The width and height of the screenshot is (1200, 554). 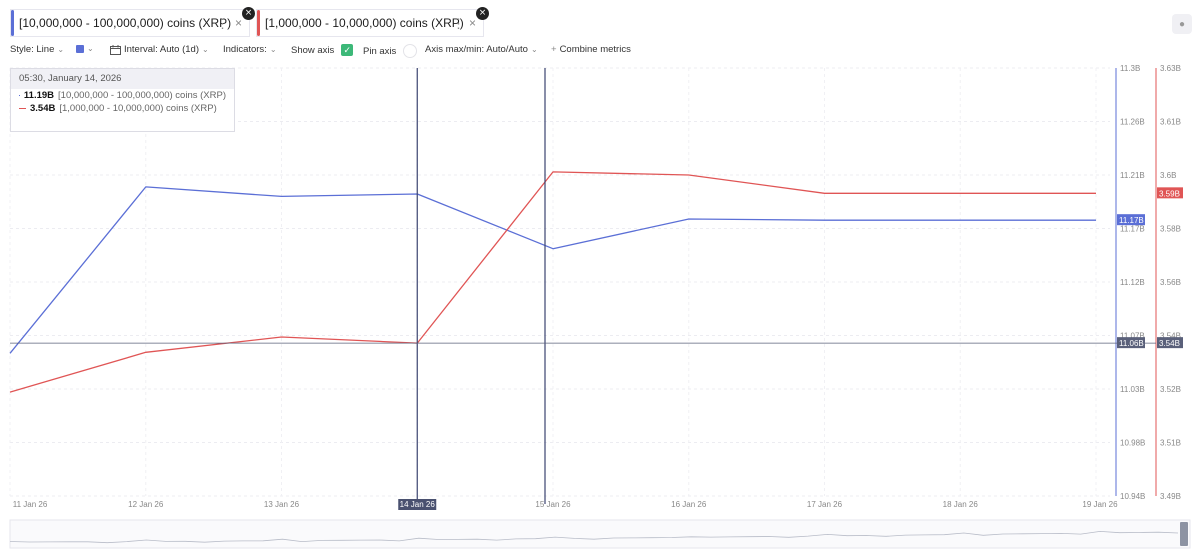 I want to click on last-value-label-left: 11.17B, so click(x=1131, y=220).